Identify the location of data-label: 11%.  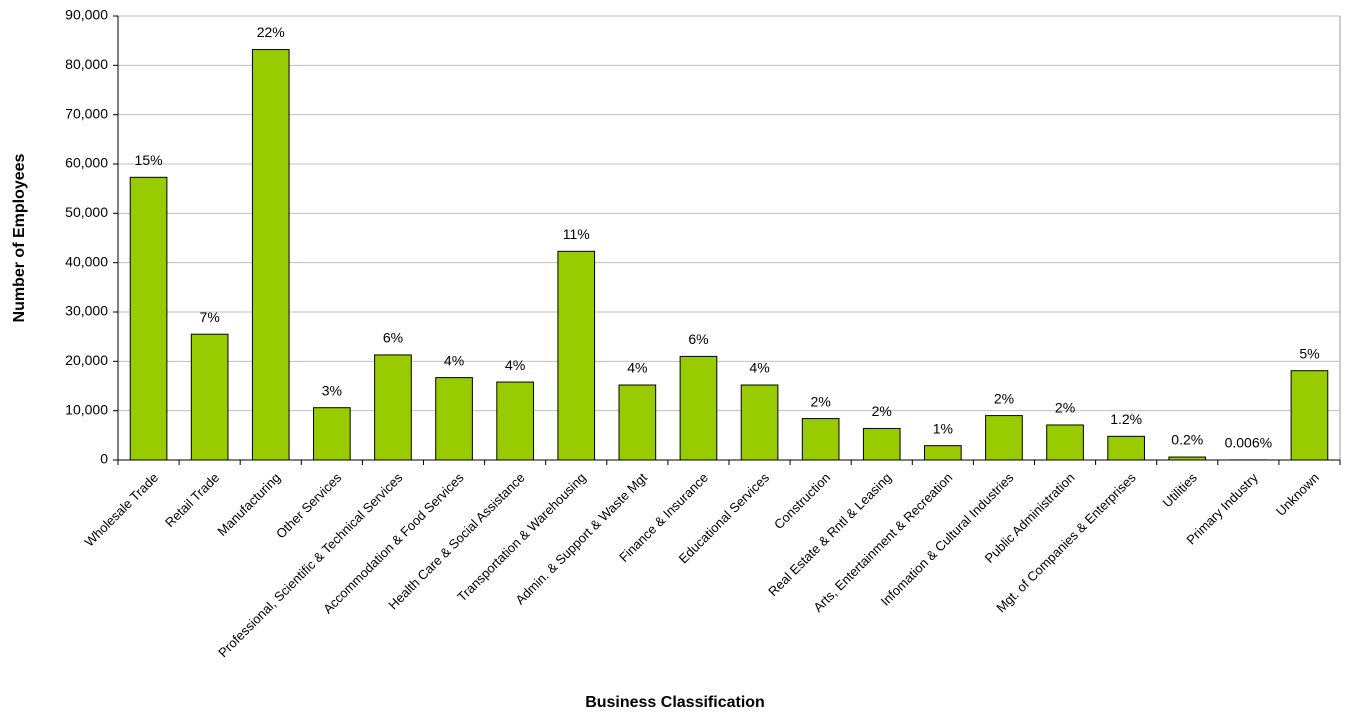
(576, 234).